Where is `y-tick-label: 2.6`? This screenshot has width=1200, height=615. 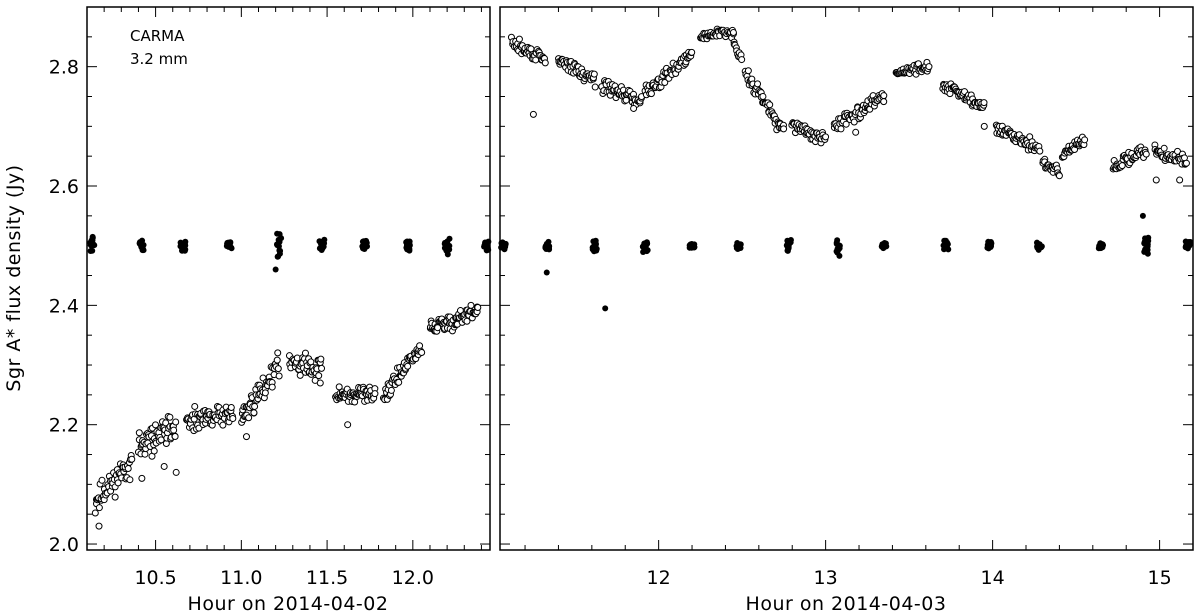
y-tick-label: 2.6 is located at coordinates (64, 187).